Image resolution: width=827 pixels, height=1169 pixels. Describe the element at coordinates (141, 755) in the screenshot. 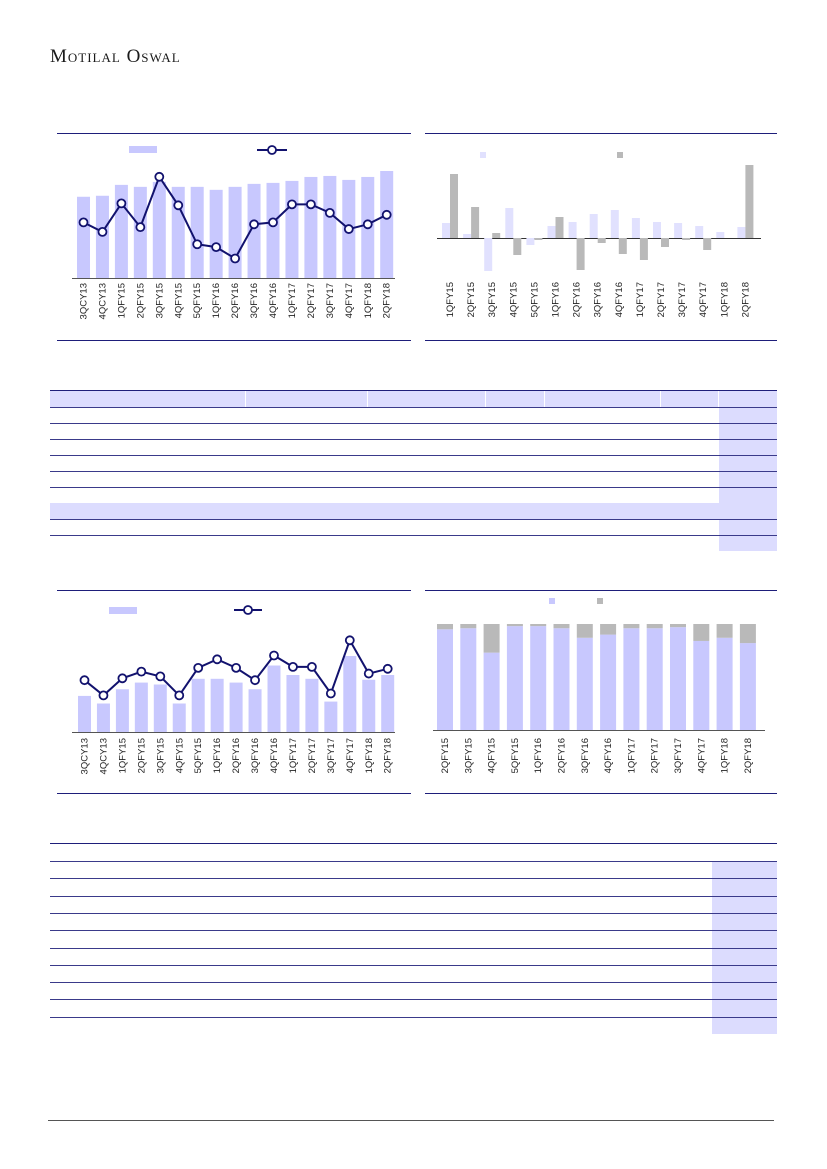

I see `x-tick-label: 2QFY15` at that location.